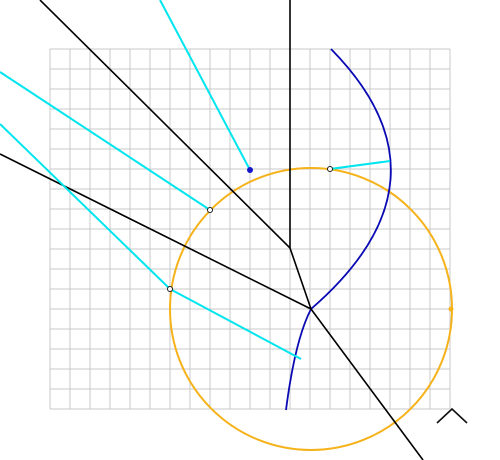 The height and width of the screenshot is (460, 500). I want to click on chevron-up-icon, so click(452, 415).